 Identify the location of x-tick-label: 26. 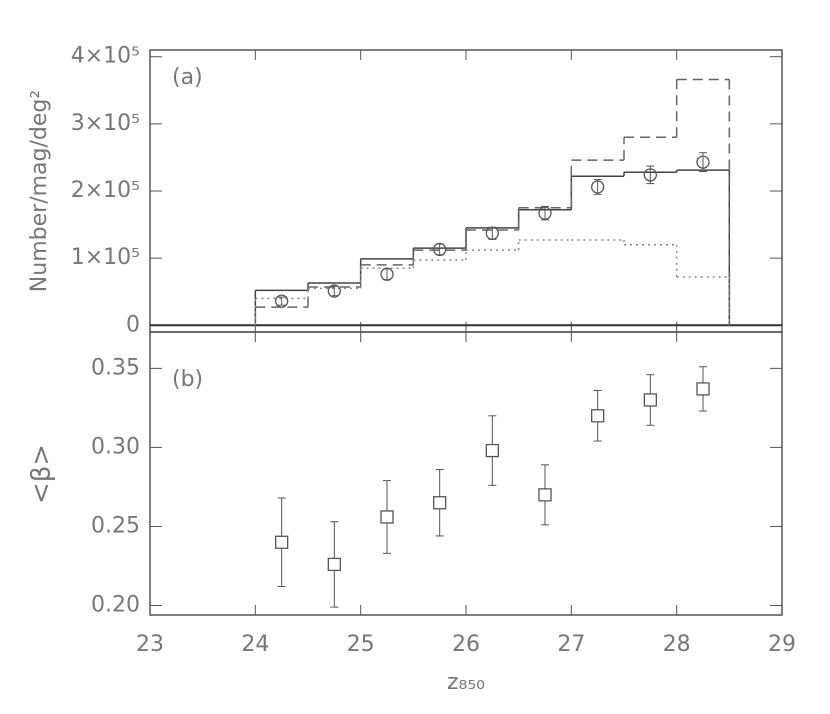
(466, 644).